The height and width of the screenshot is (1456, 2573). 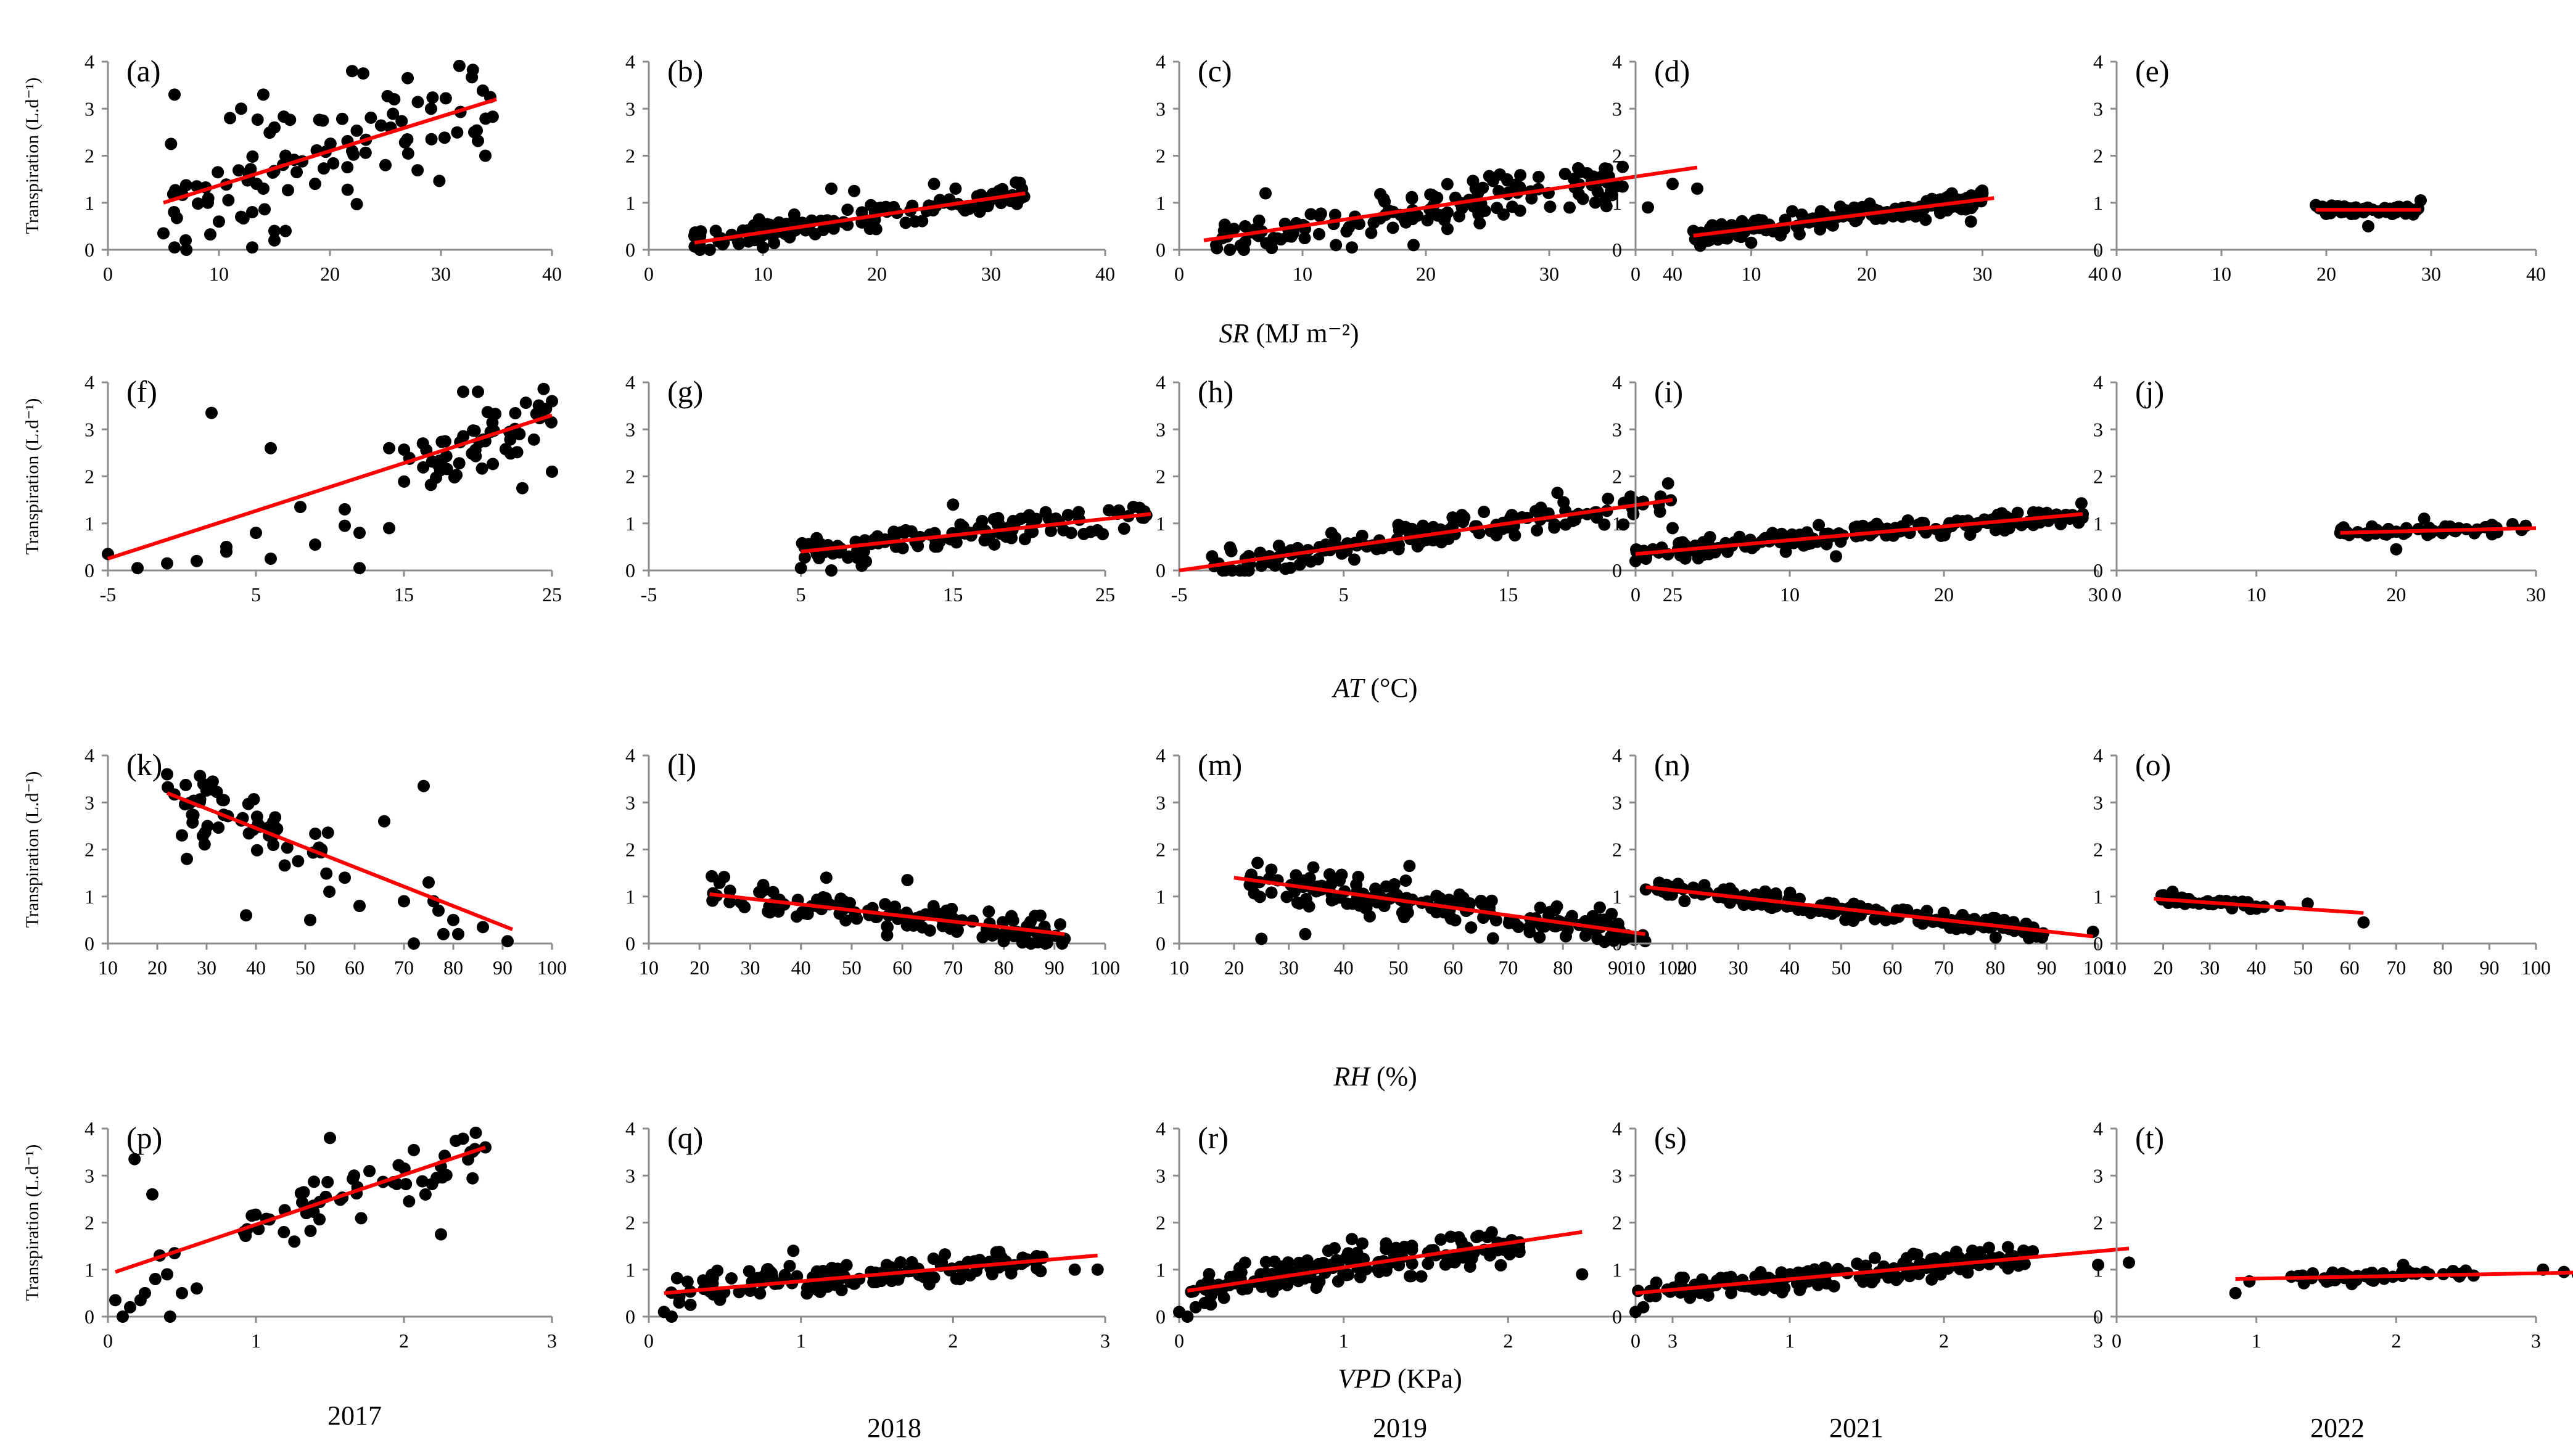 What do you see at coordinates (1995, 967) in the screenshot?
I see `x-tick-label: 80` at bounding box center [1995, 967].